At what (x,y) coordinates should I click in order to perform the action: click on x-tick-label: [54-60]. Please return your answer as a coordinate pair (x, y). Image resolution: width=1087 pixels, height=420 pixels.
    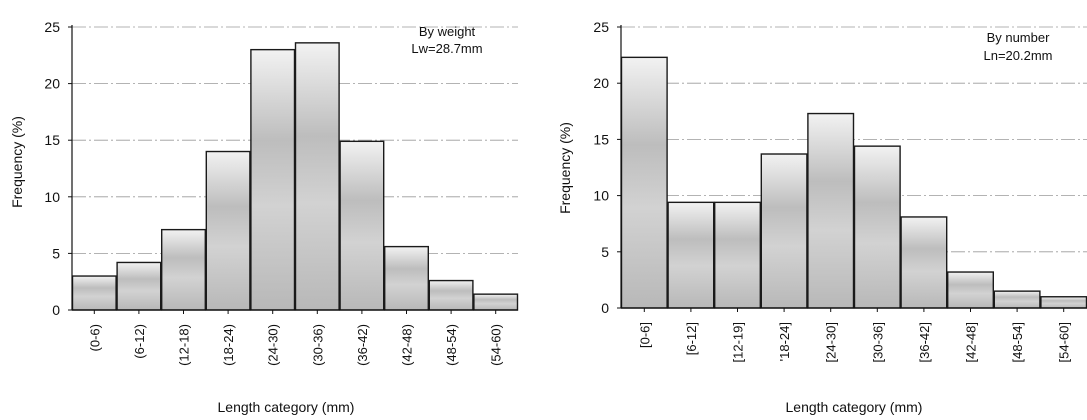
    Looking at the image, I should click on (1064, 342).